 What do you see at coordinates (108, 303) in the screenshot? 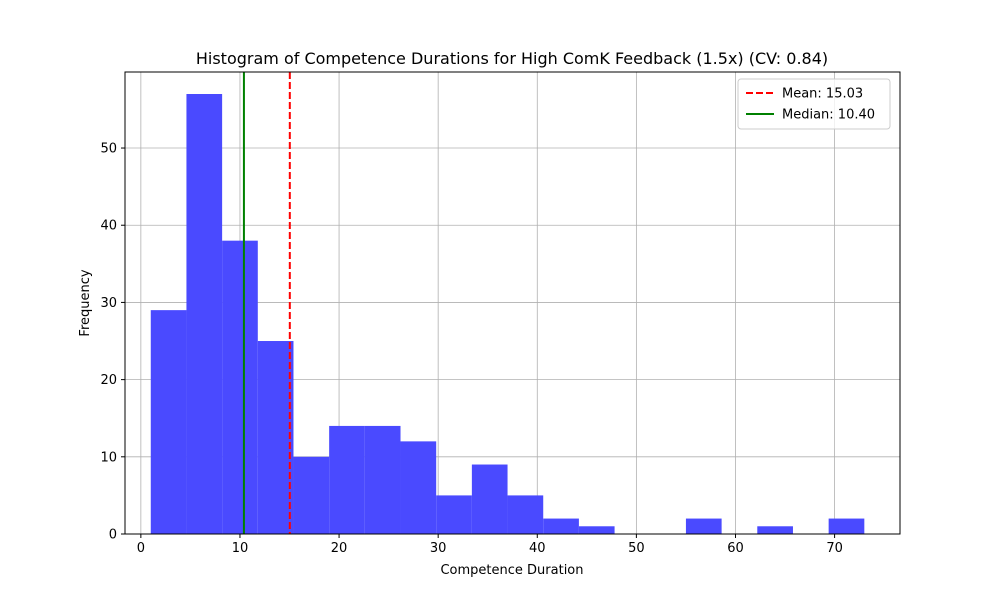
I see `y-tick-label: 30` at bounding box center [108, 303].